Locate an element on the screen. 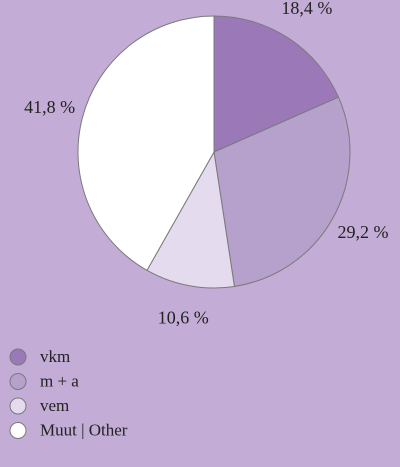 The image size is (400, 467). slice-label: 41,8 % is located at coordinates (49, 107).